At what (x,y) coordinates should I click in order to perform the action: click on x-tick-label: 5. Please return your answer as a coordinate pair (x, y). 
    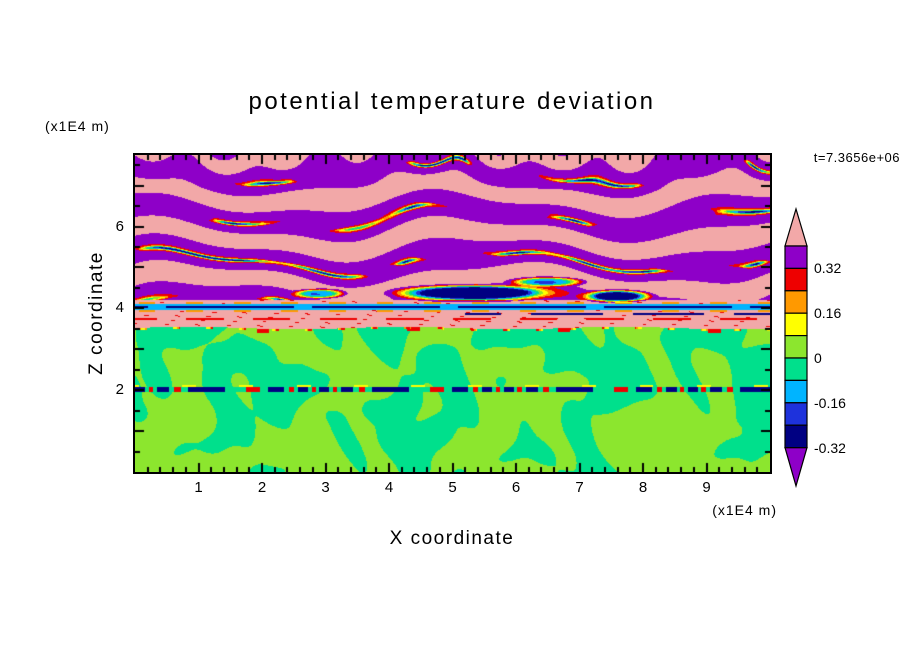
    Looking at the image, I should click on (452, 487).